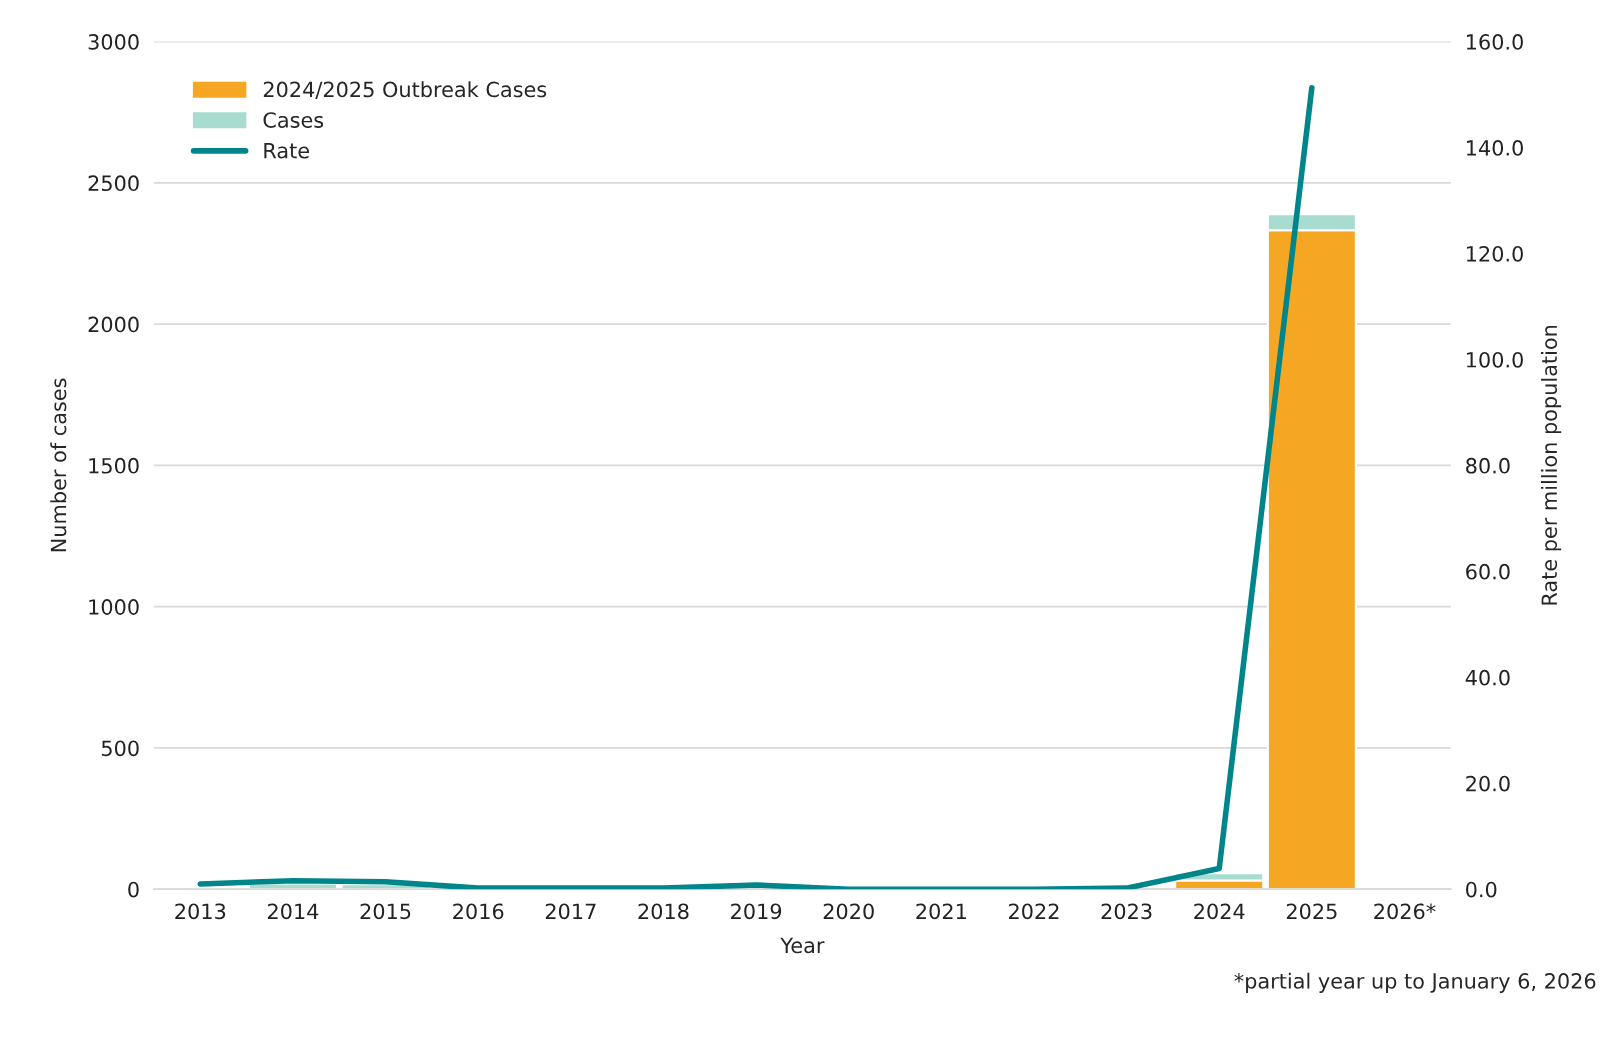  What do you see at coordinates (385, 911) in the screenshot?
I see `x-tick-label: 2015` at bounding box center [385, 911].